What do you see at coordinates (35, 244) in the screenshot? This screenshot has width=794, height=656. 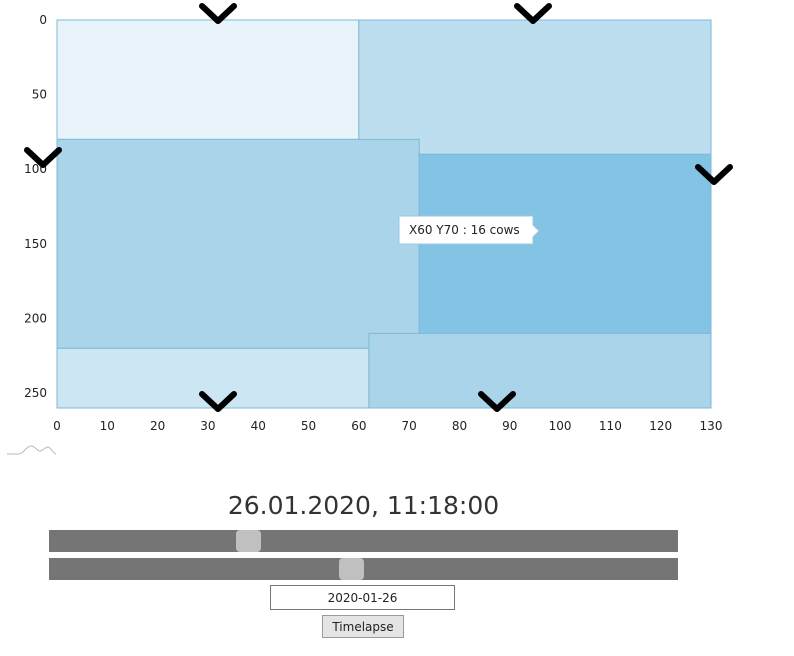 I see `y-tick-label: 150` at bounding box center [35, 244].